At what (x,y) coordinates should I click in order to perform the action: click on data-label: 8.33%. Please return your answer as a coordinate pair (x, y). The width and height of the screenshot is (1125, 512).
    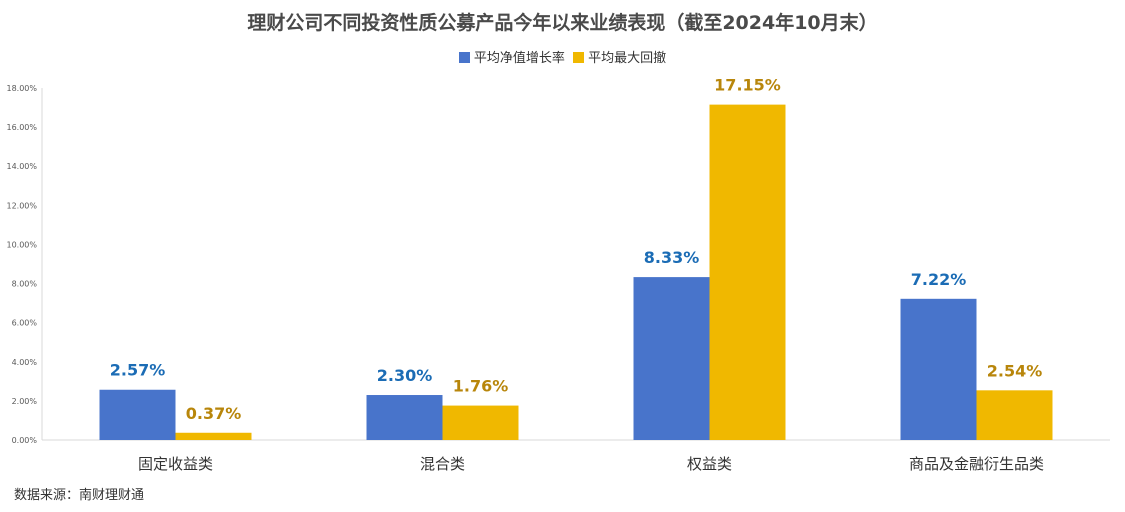
    Looking at the image, I should click on (672, 257).